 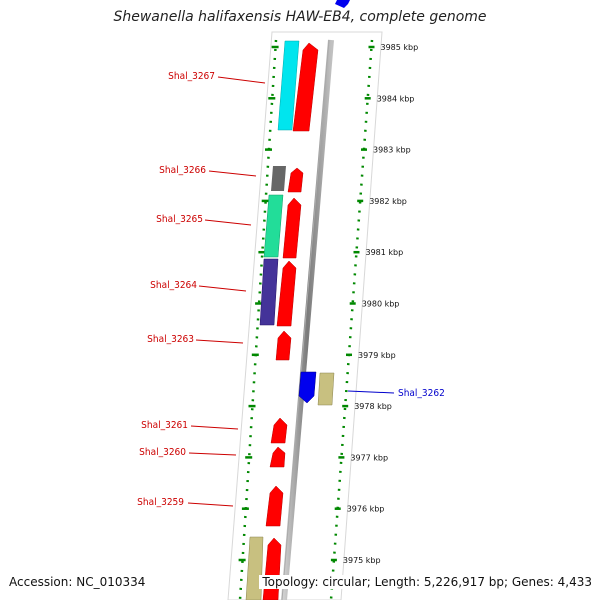 What do you see at coordinates (392, 150) in the screenshot?
I see `kbp-tick-label: 3983 kbp` at bounding box center [392, 150].